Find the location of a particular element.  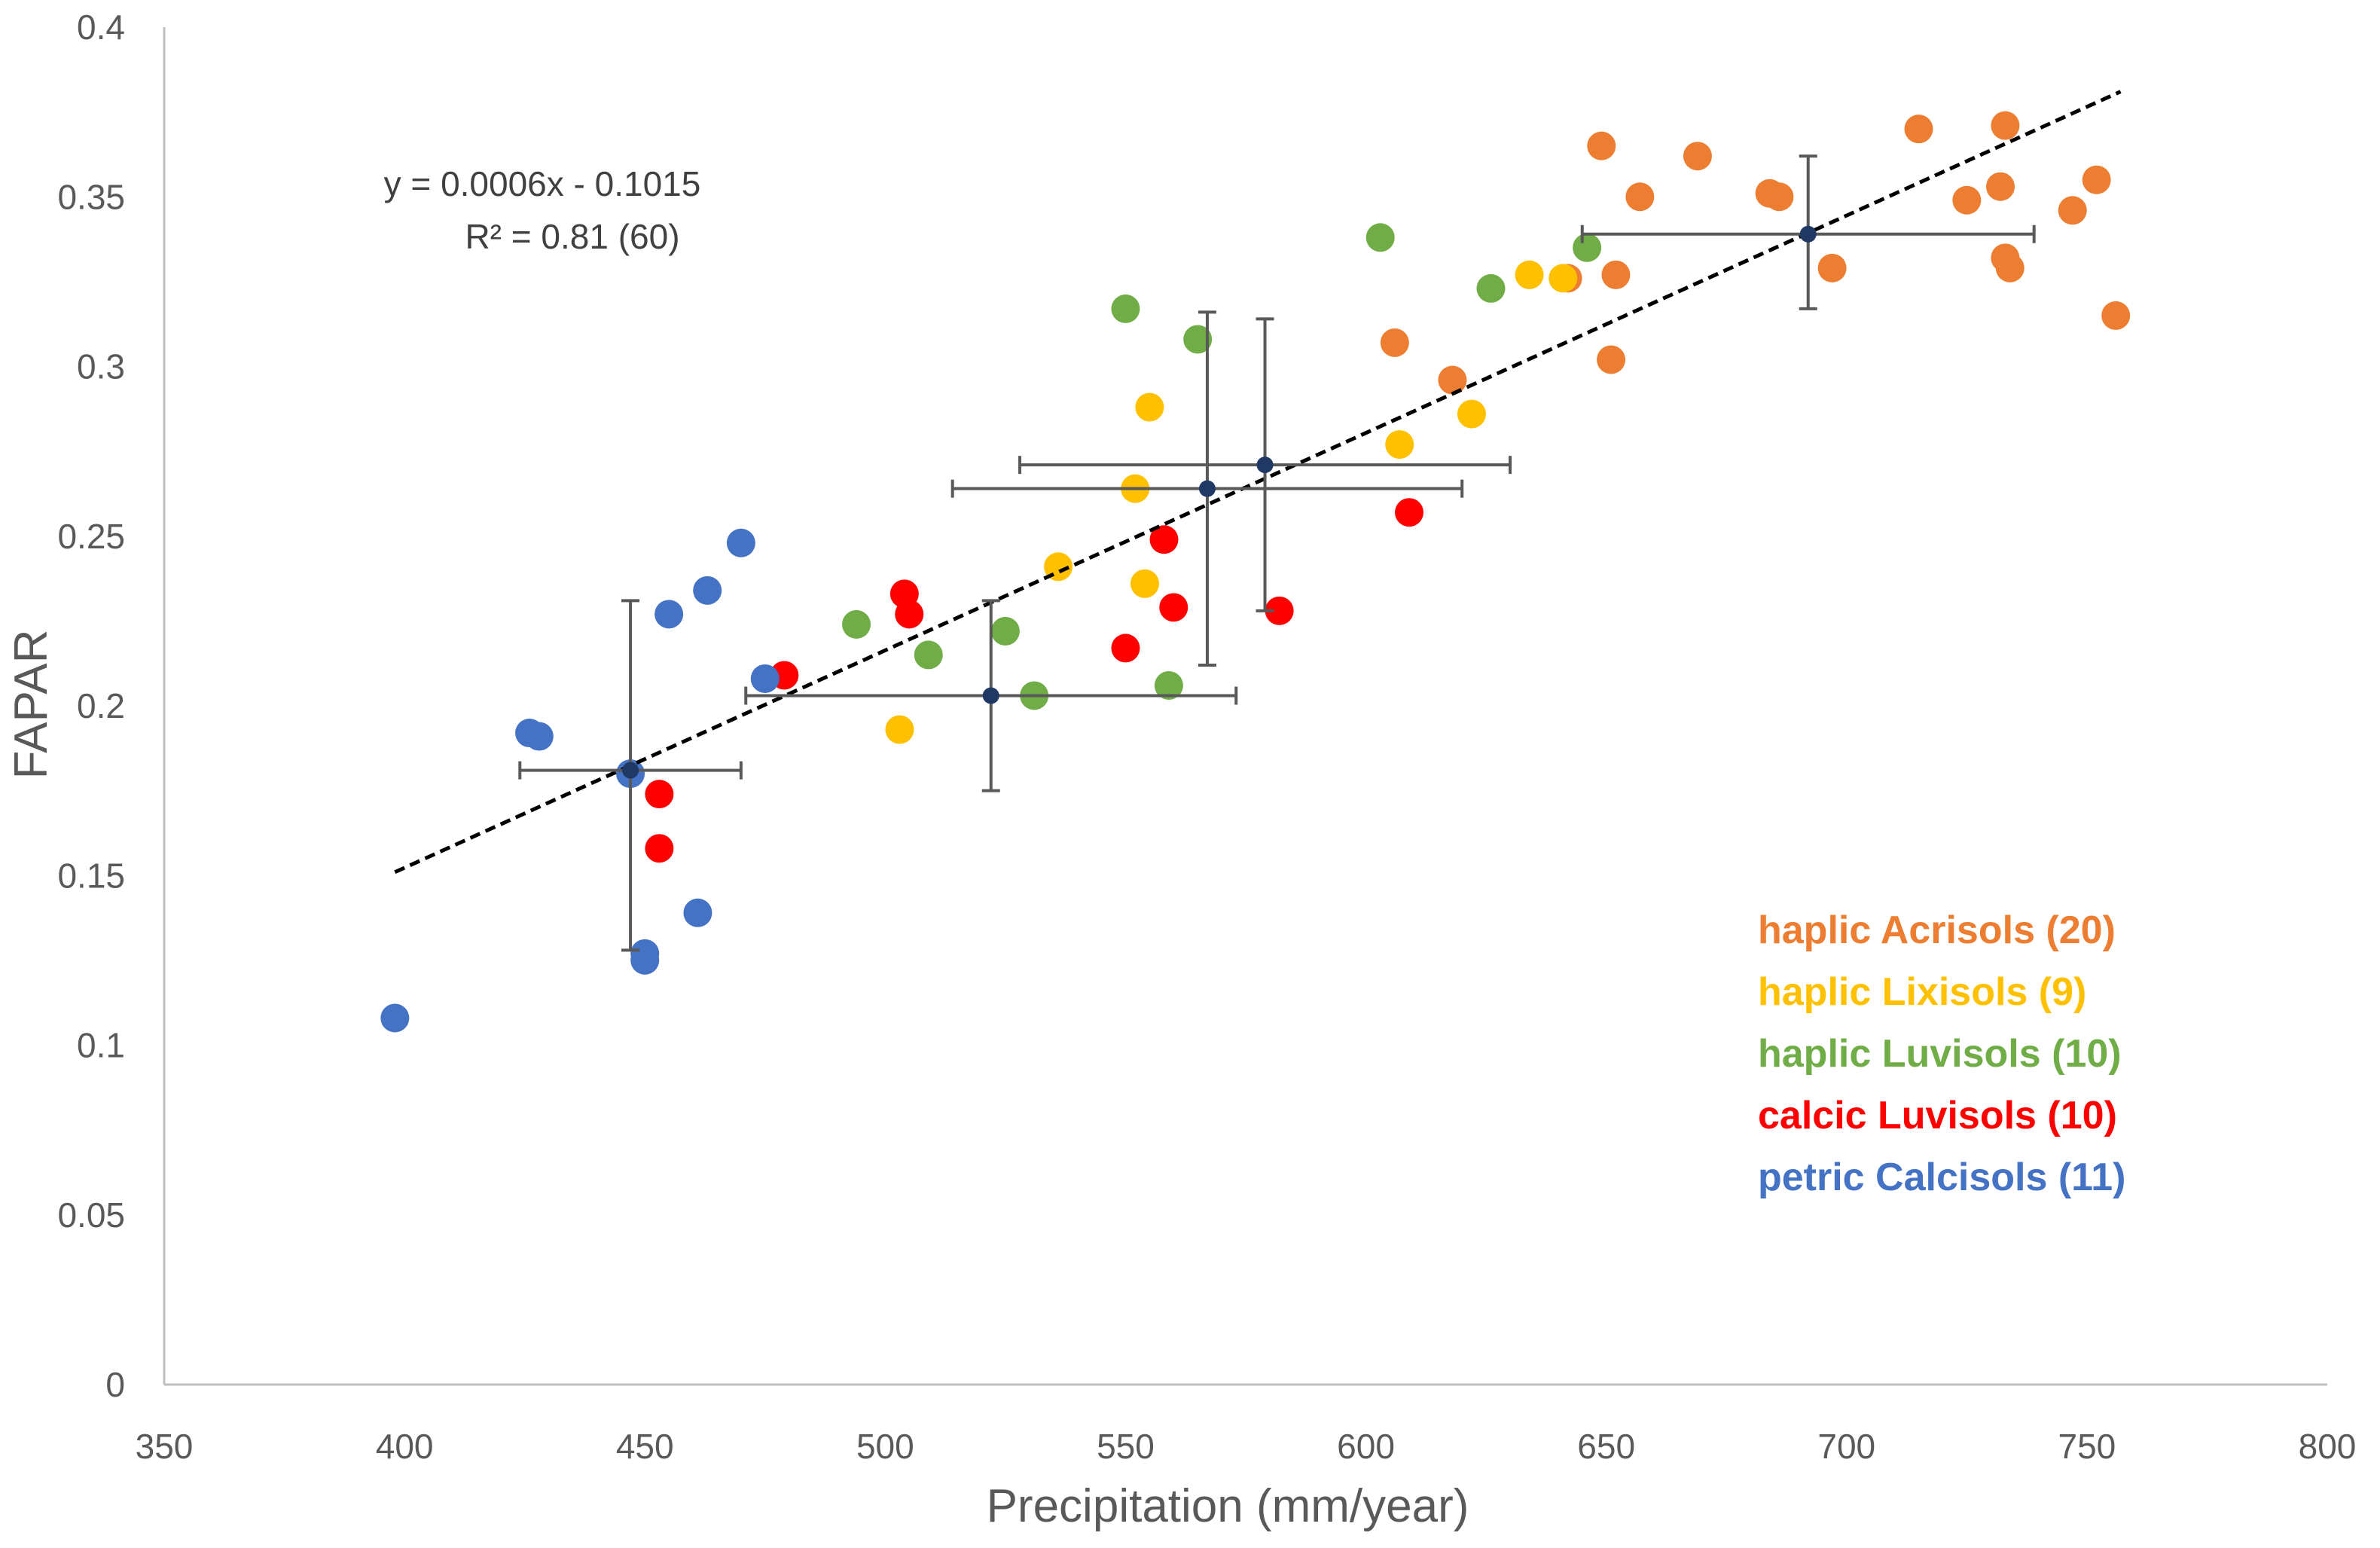

x-tick-label: 450 is located at coordinates (645, 1446).